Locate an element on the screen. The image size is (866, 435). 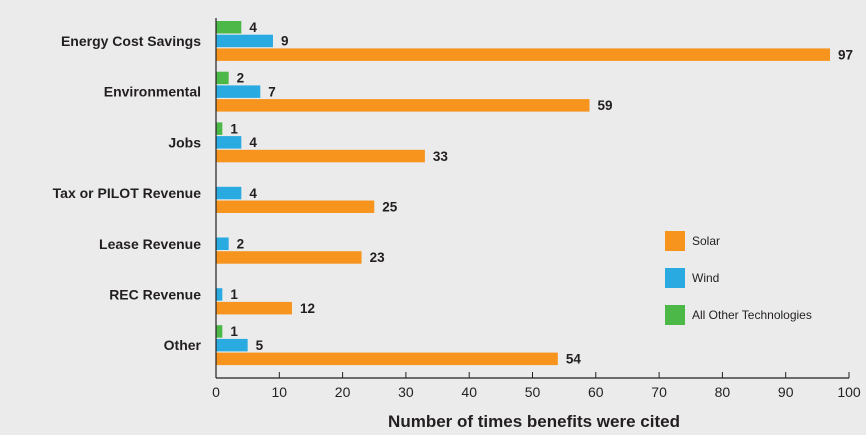
bar-wind-tax-or-pilot-revenue is located at coordinates (229, 193).